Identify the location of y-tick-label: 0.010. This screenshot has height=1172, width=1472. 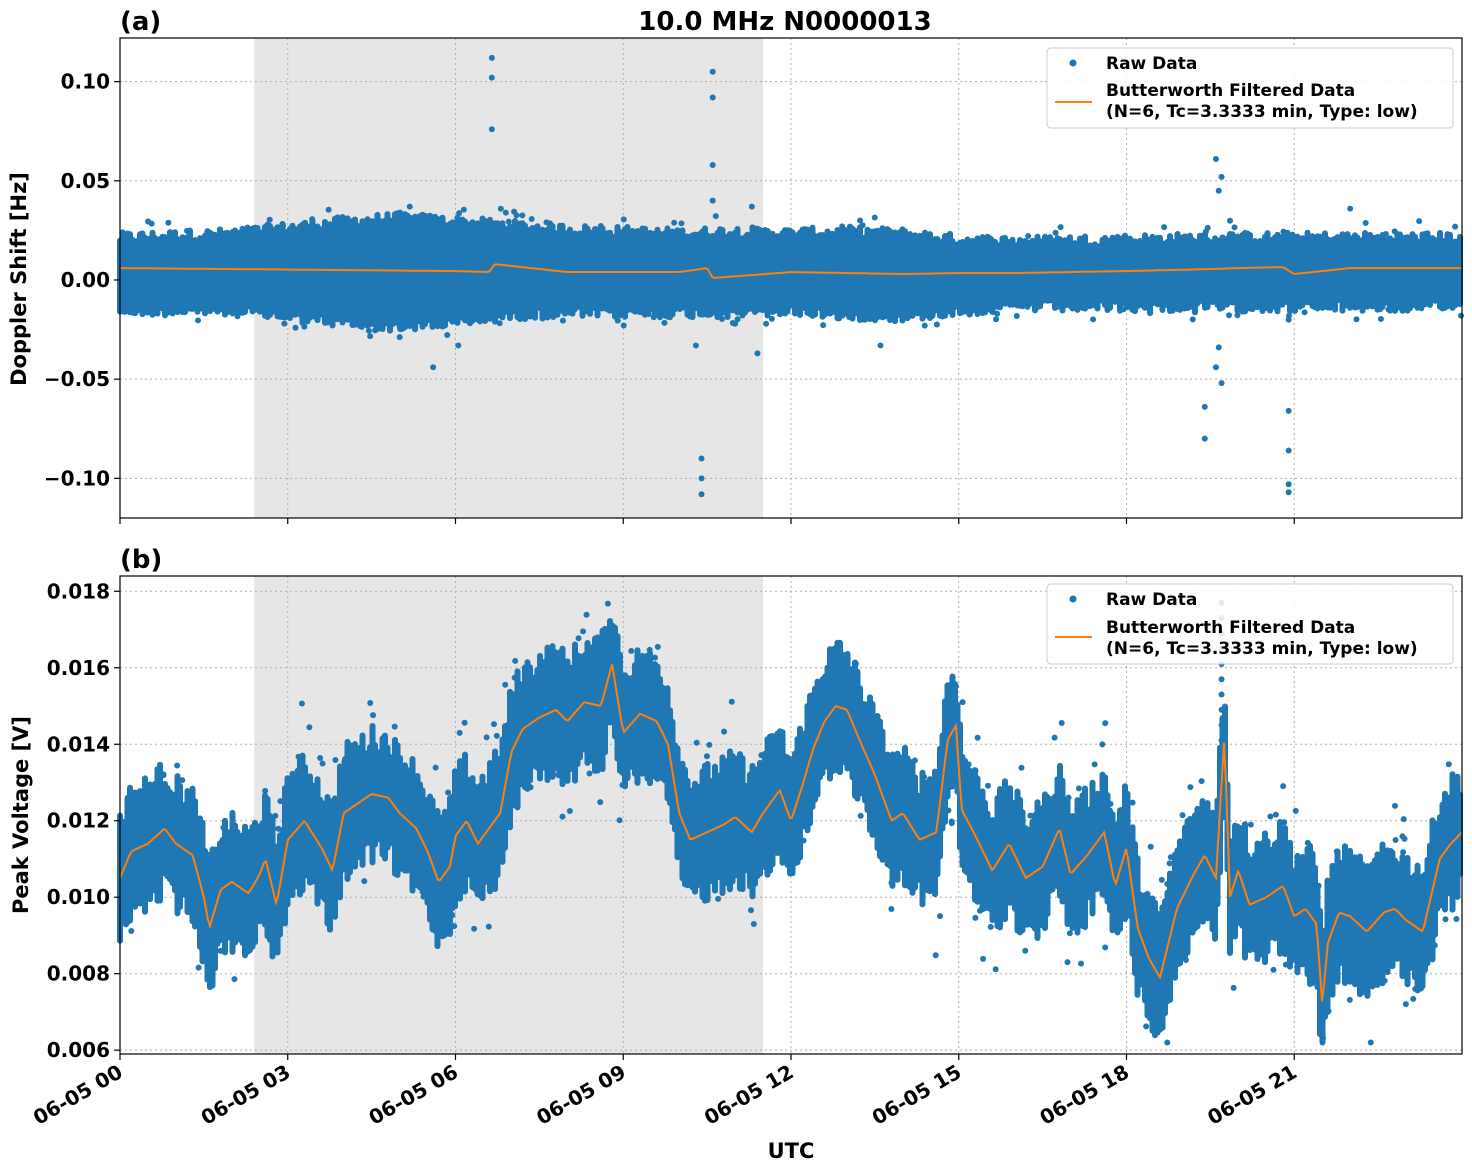
(78, 897).